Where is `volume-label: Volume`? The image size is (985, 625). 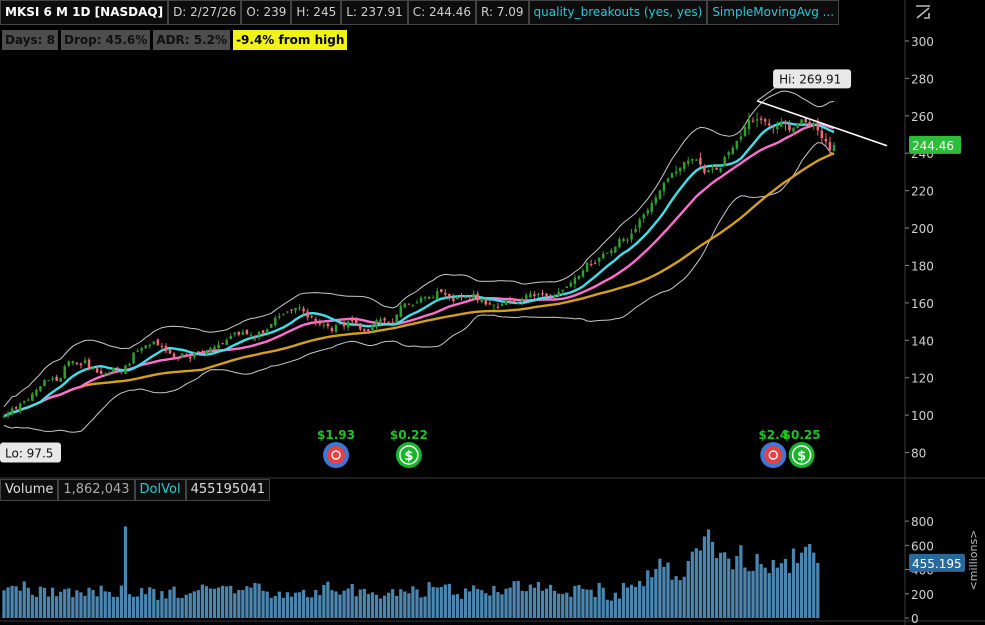
volume-label: Volume is located at coordinates (29, 490).